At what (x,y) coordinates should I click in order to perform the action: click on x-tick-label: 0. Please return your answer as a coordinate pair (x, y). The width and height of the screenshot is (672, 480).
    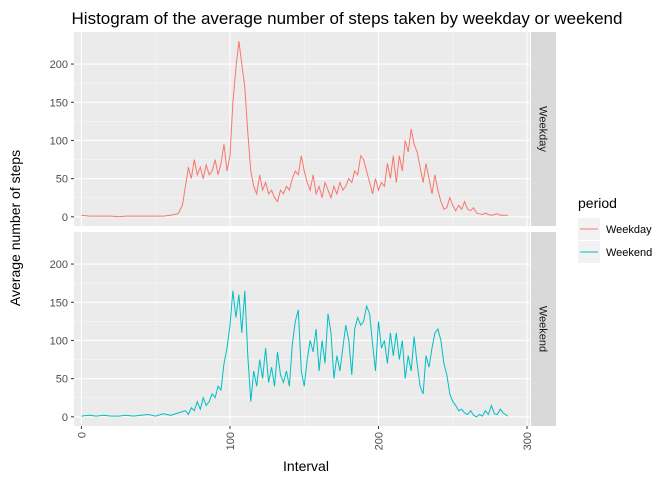
    Looking at the image, I should click on (82, 435).